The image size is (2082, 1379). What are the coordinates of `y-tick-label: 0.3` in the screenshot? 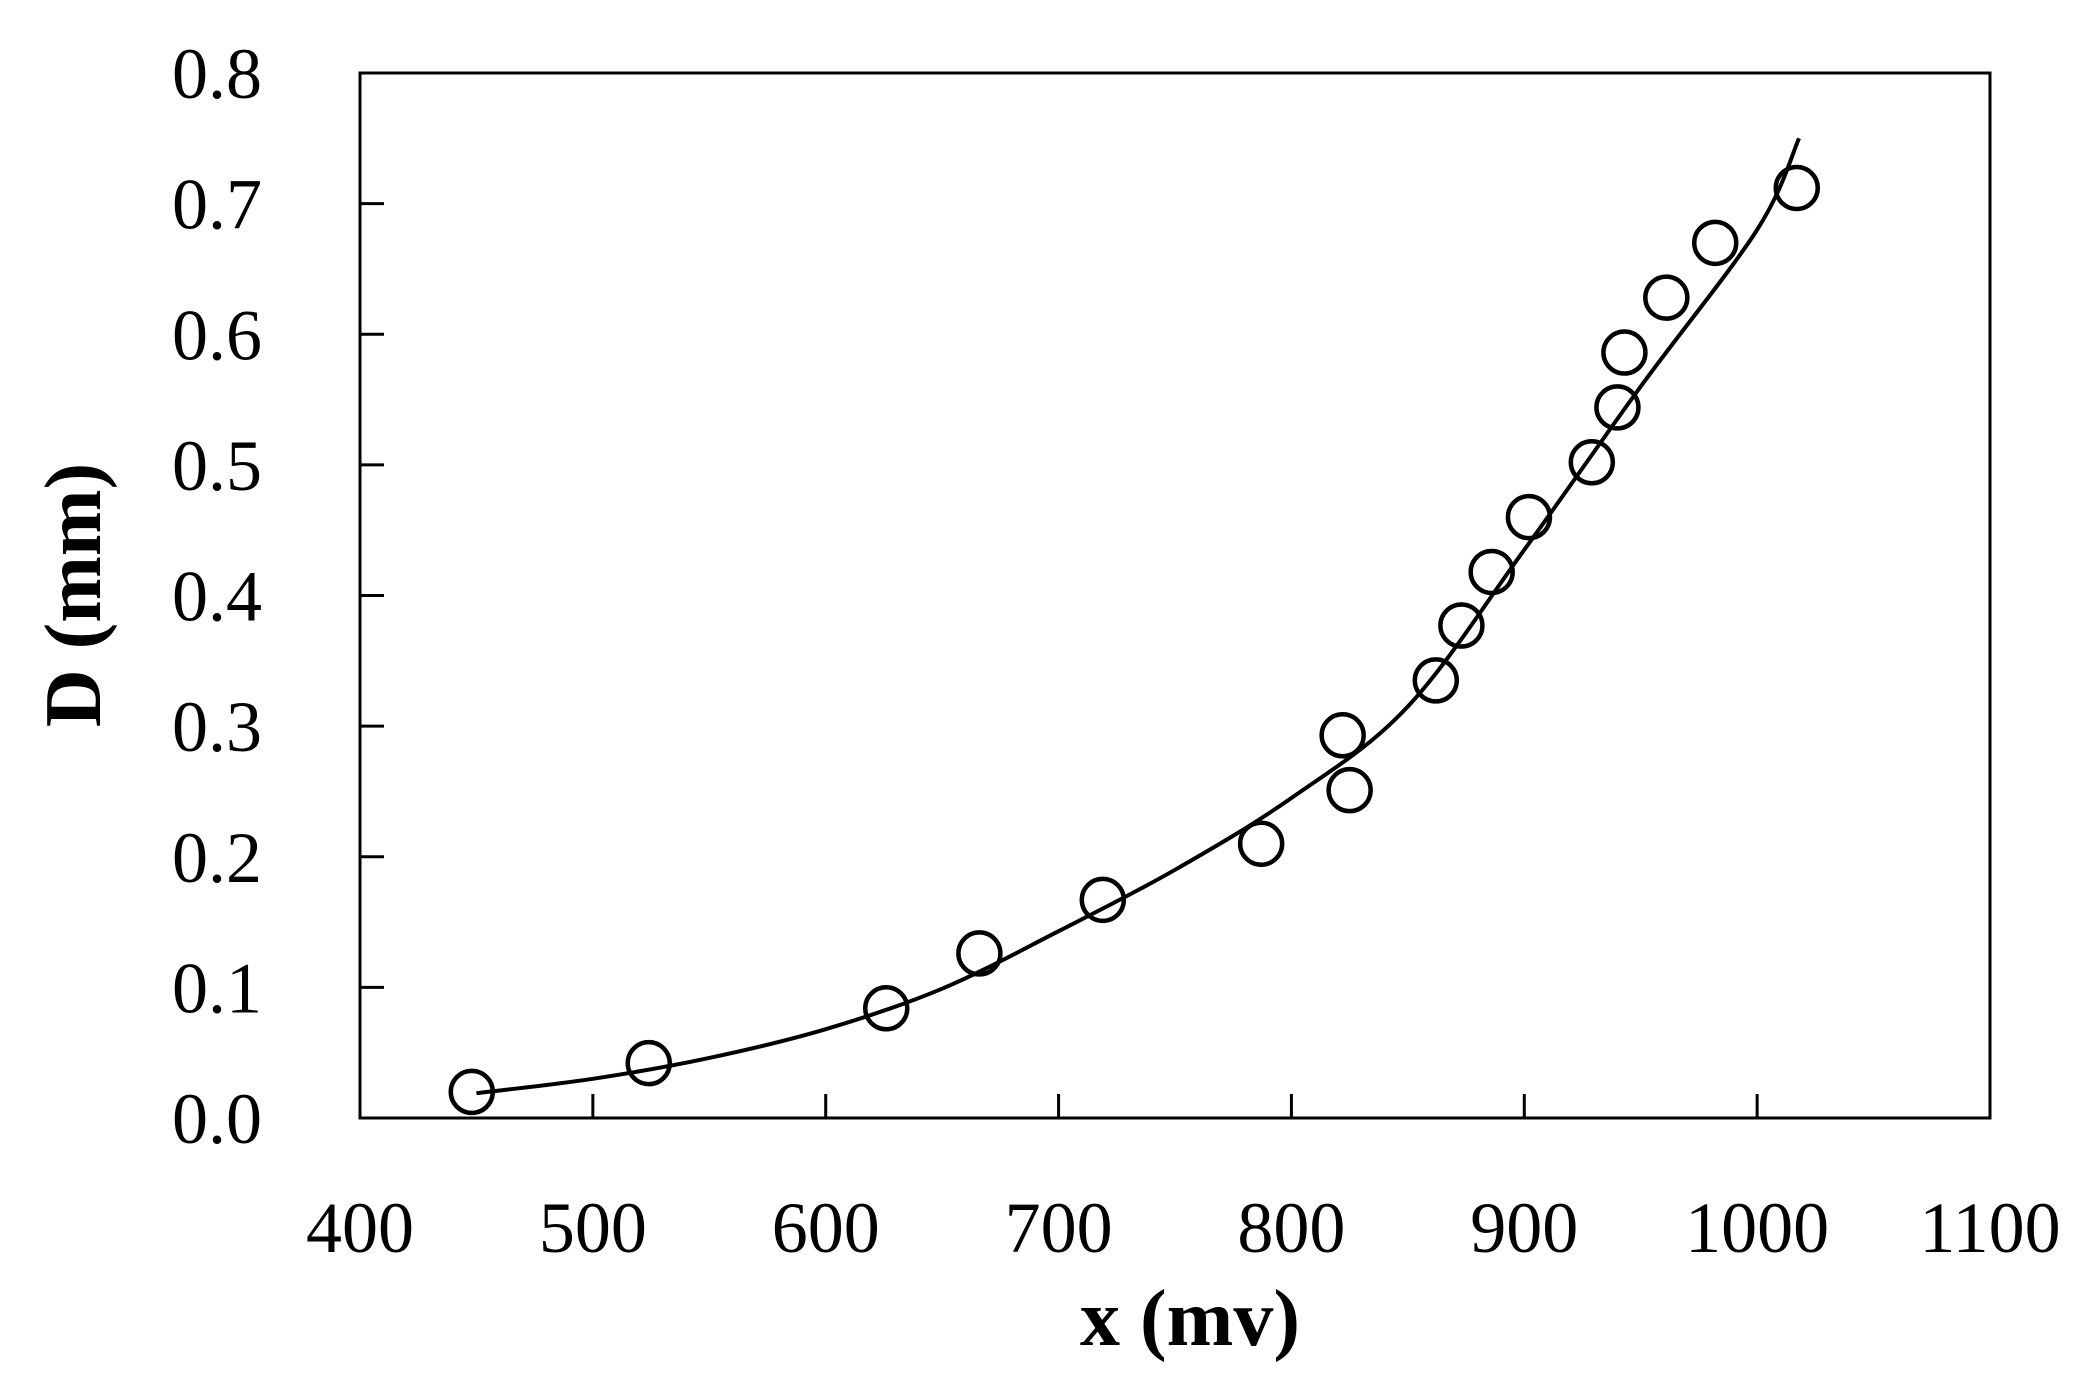 It's located at (217, 727).